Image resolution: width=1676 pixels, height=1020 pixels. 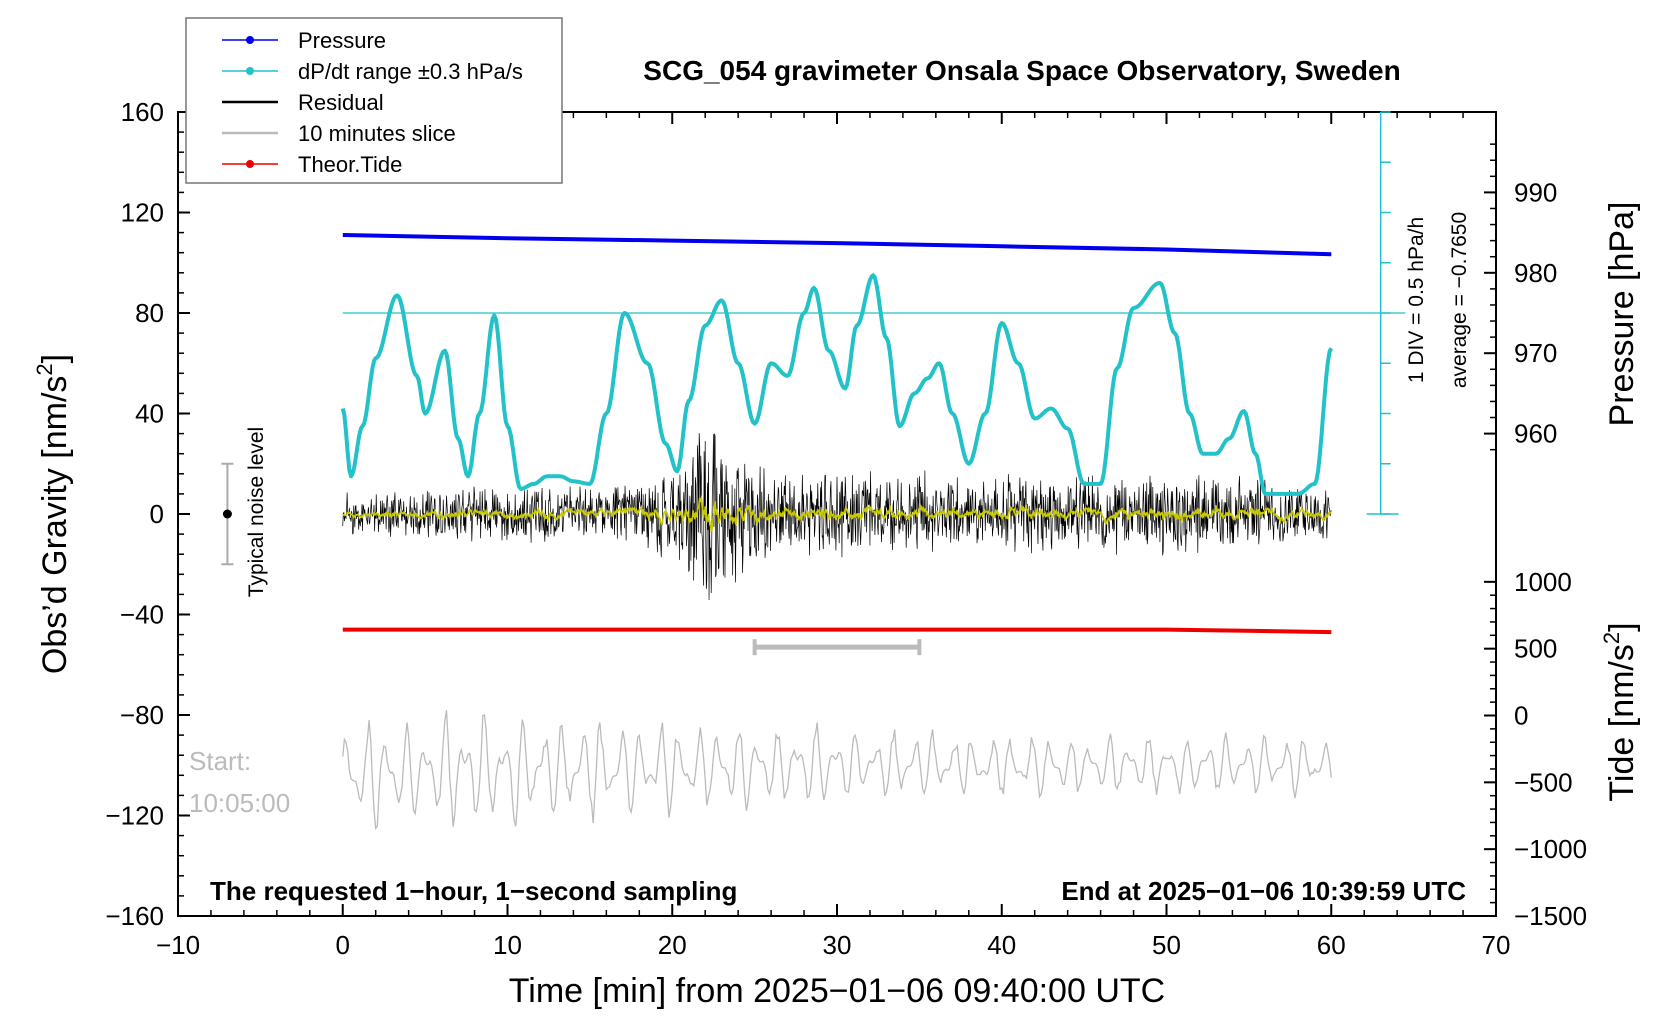 I want to click on legend-entry-tide: Theor.Tide, so click(x=312, y=164).